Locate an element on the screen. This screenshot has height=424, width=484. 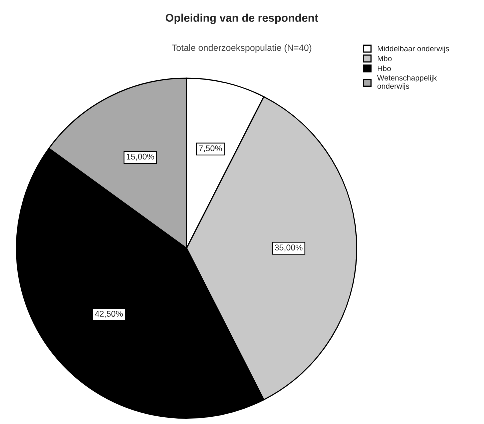
data-label: 42,50% is located at coordinates (109, 314).